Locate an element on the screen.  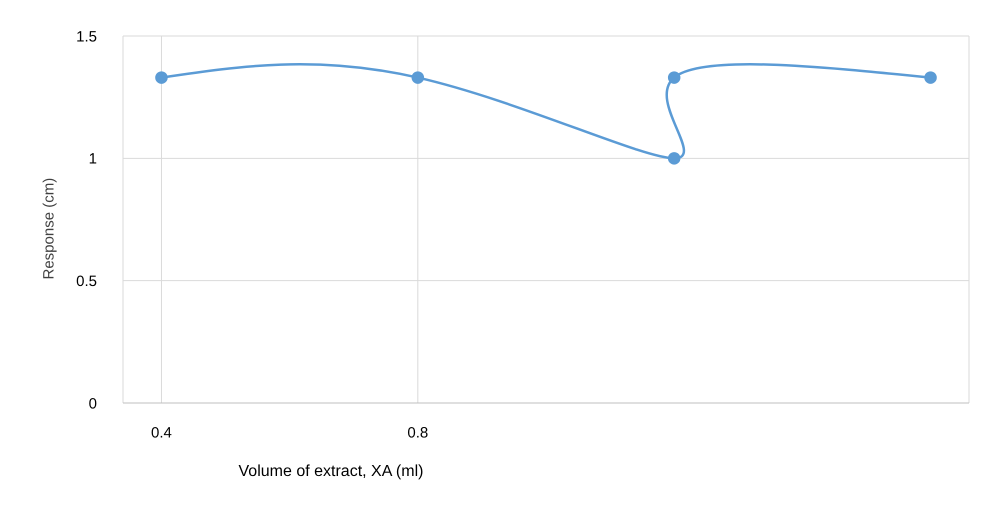
x-axis-title: Volume of extract, XA (ml) is located at coordinates (331, 471).